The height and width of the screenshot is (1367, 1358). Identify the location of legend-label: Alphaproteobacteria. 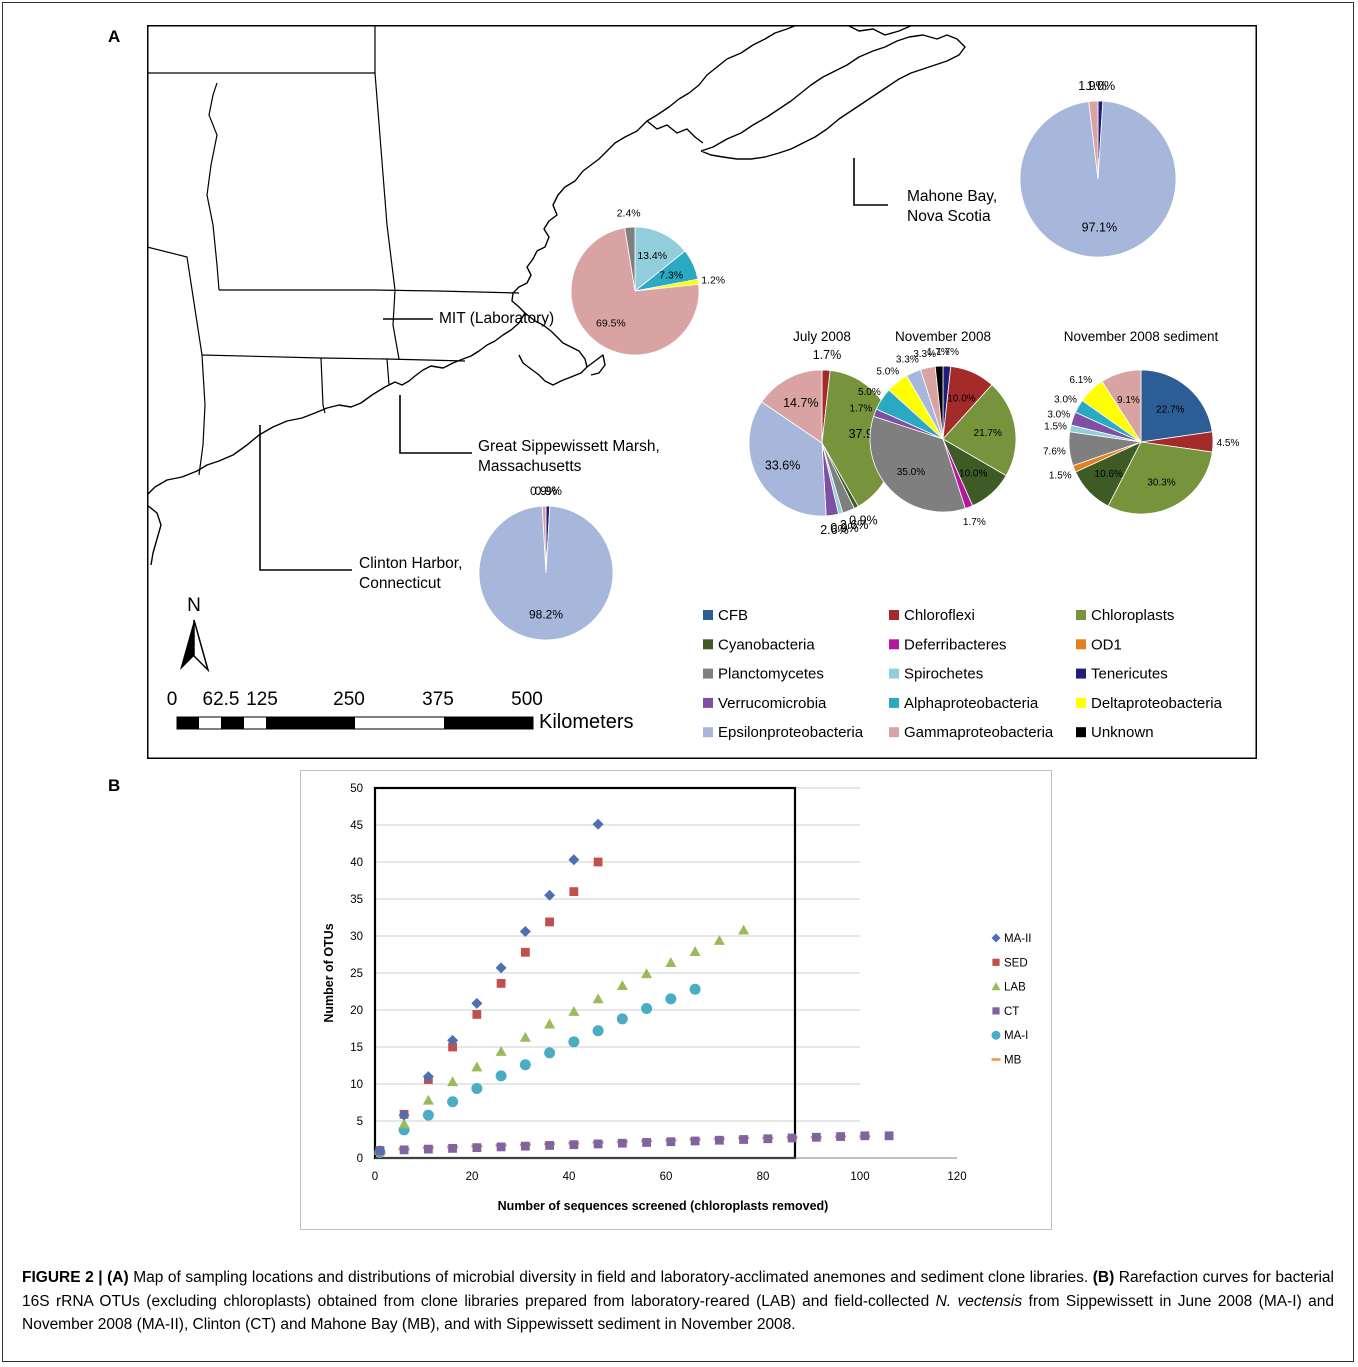
(971, 703).